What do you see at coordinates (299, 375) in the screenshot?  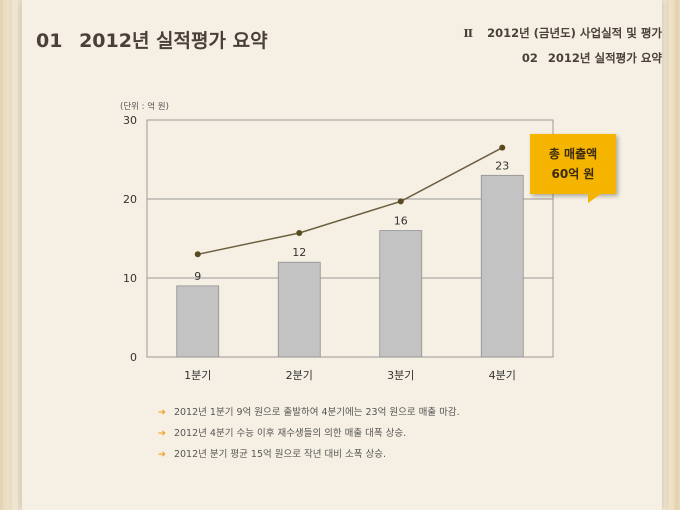 I see `x-tick-label: 2분기` at bounding box center [299, 375].